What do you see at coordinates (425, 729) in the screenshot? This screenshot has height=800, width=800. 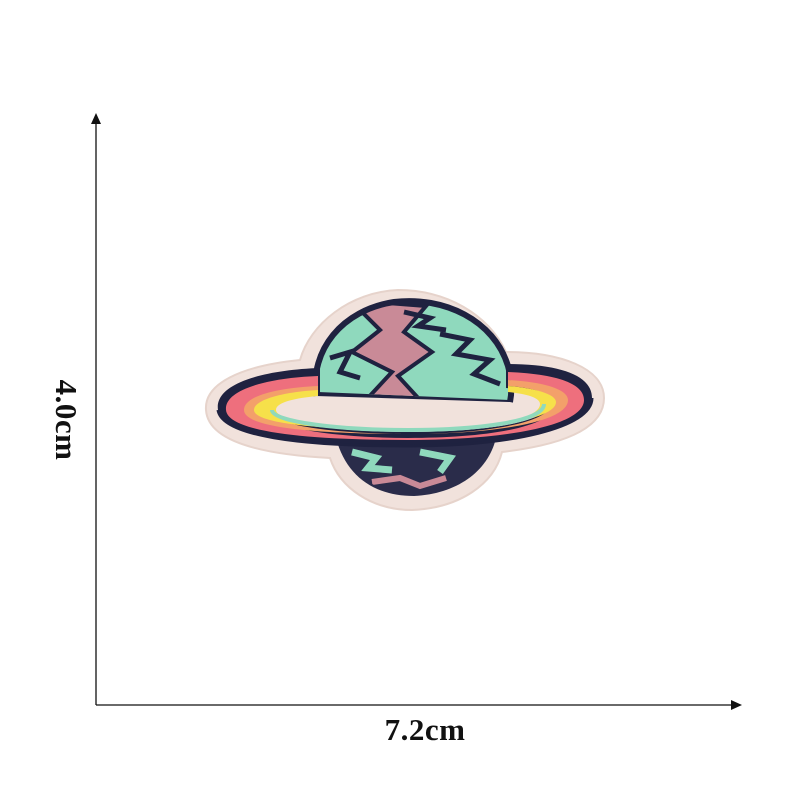 I see `width-dimension-label: 7.2cm` at bounding box center [425, 729].